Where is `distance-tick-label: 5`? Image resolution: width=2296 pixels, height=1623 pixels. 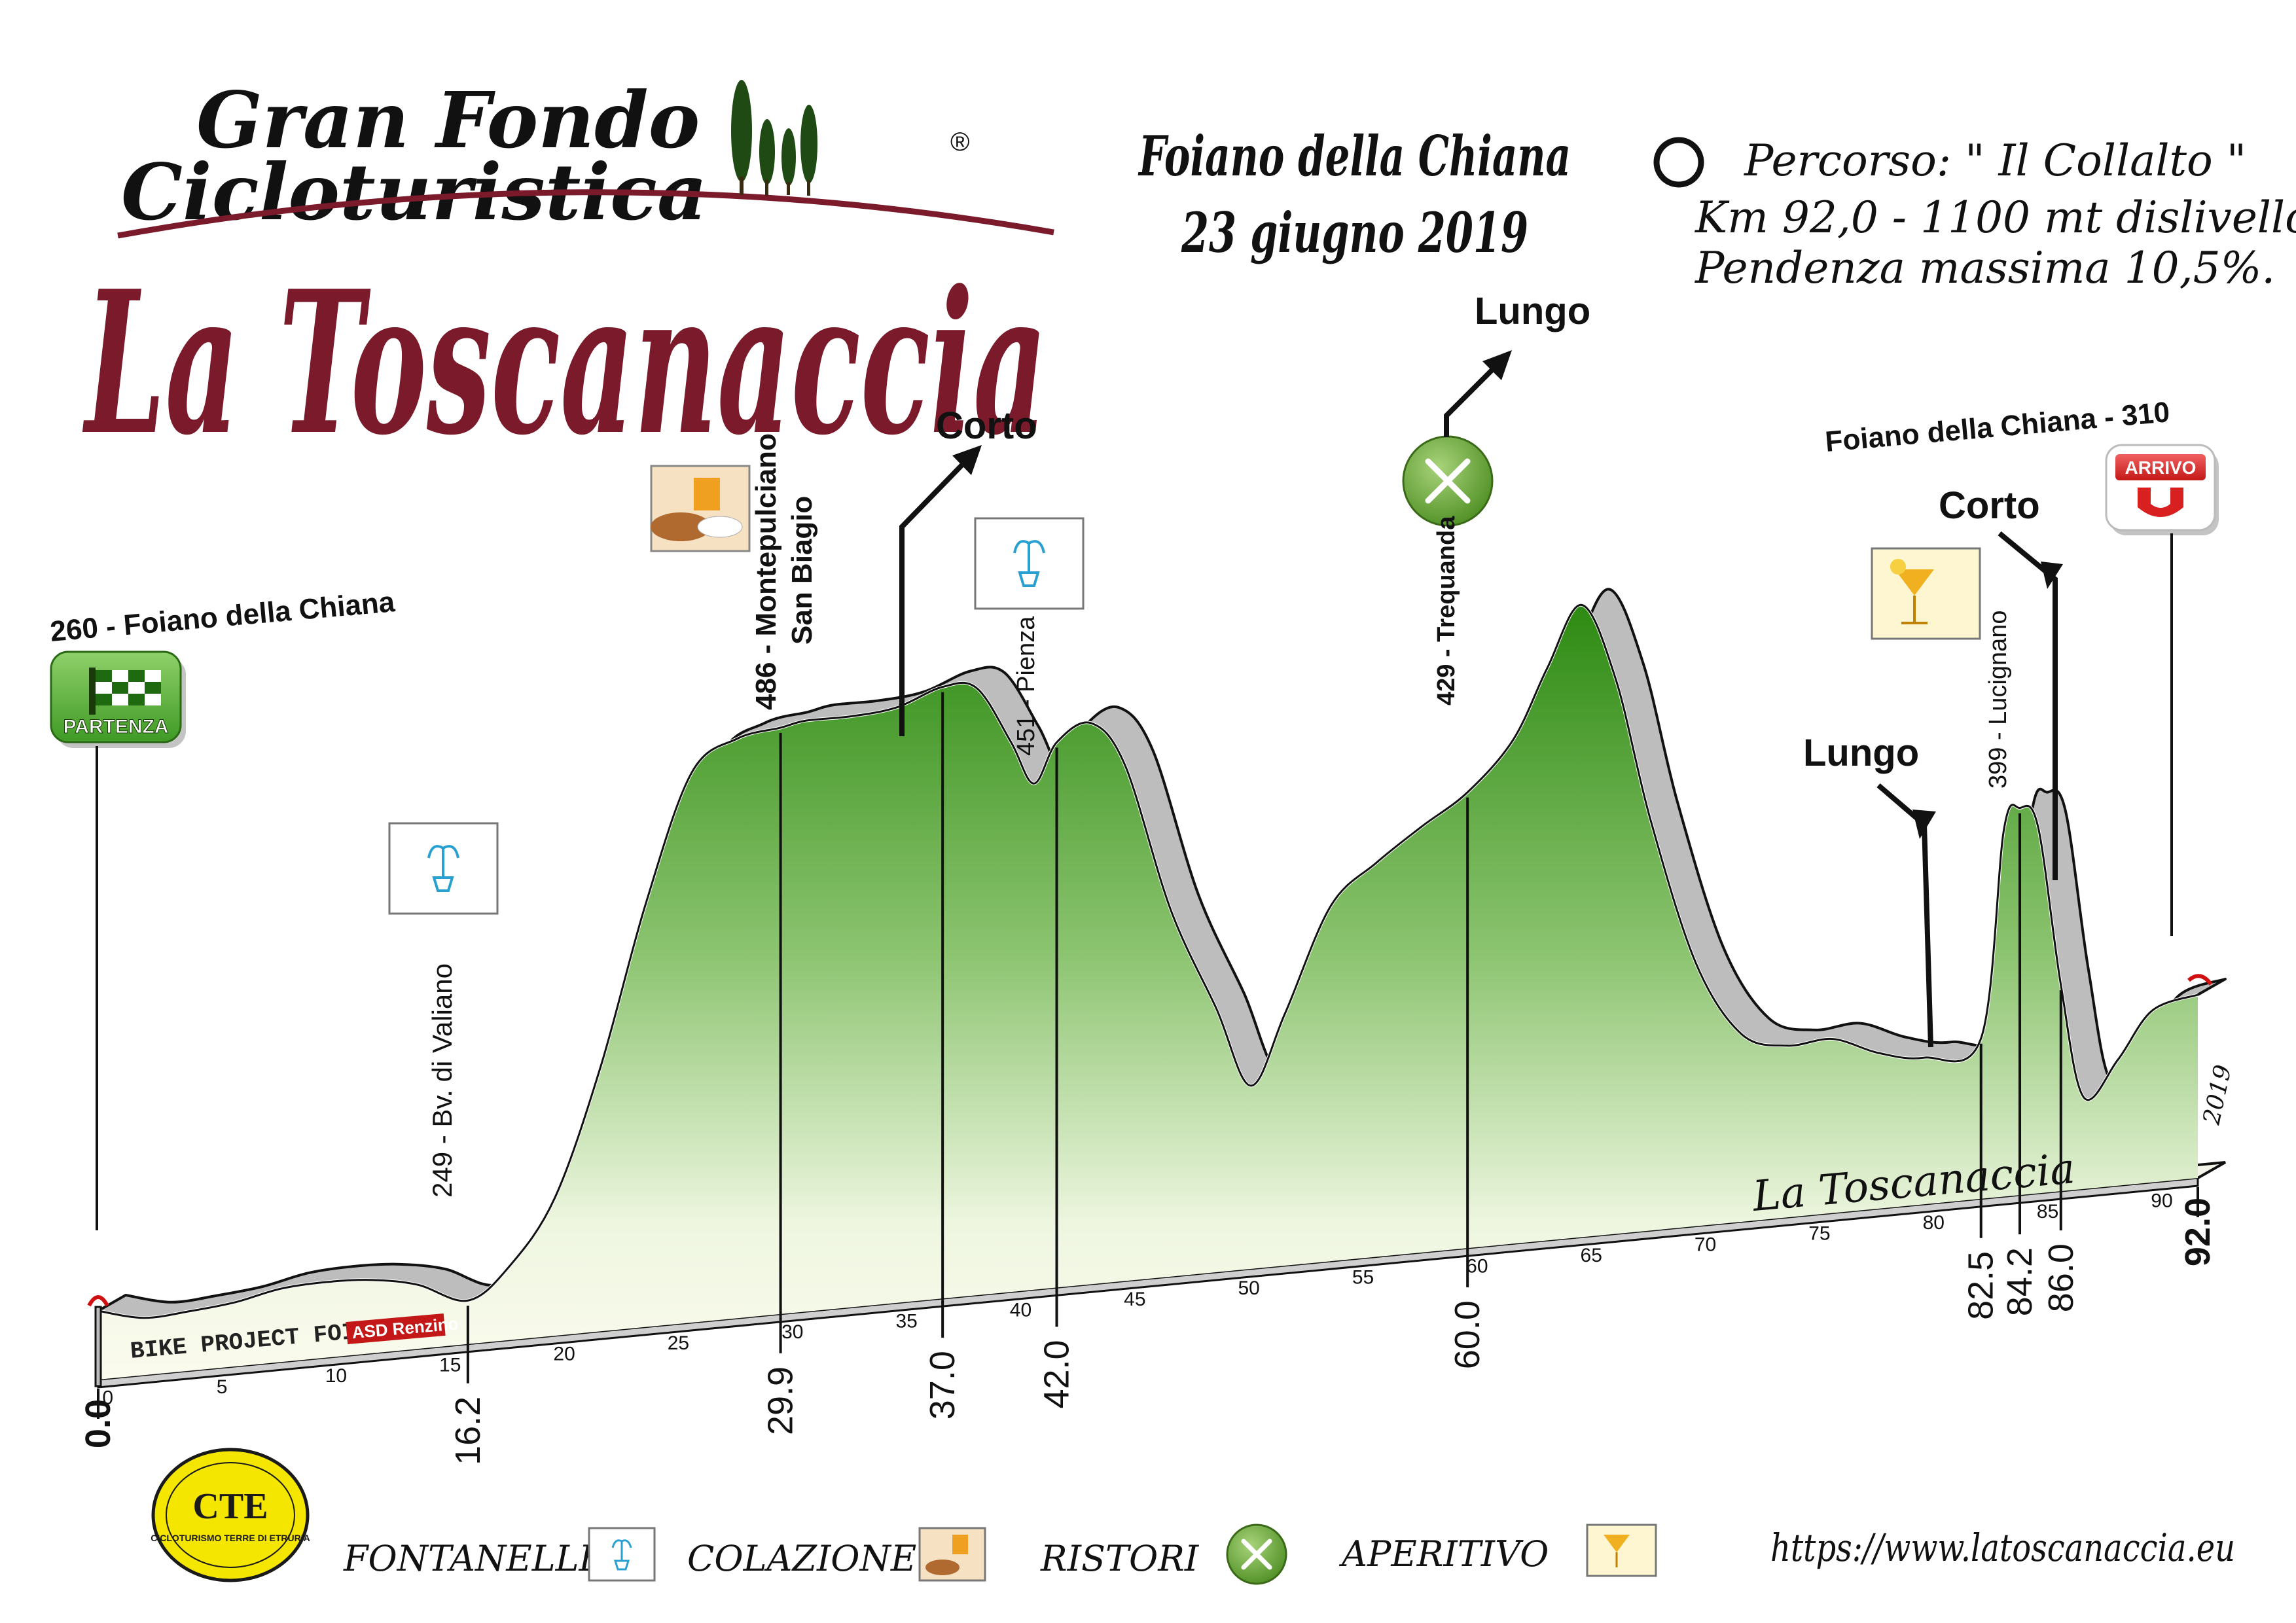 distance-tick-label: 5 is located at coordinates (222, 1387).